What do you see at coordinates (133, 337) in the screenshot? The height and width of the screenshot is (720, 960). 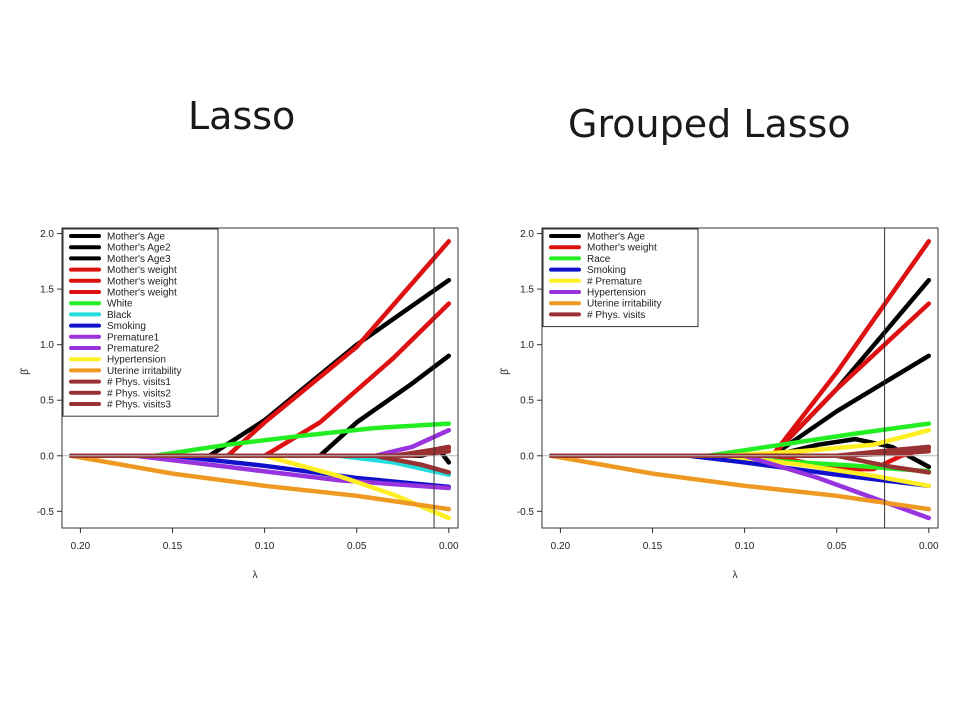 I see `legend-label: Premature1` at bounding box center [133, 337].